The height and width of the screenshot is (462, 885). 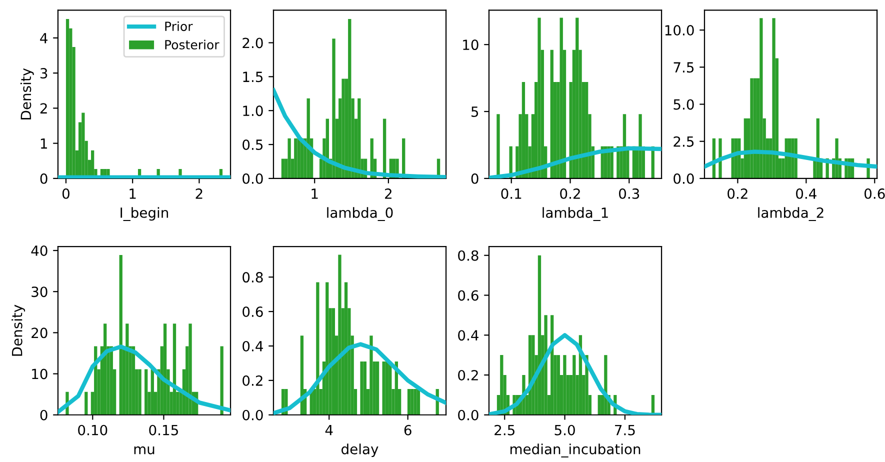 I want to click on x-tick-label: 0.6, so click(x=874, y=193).